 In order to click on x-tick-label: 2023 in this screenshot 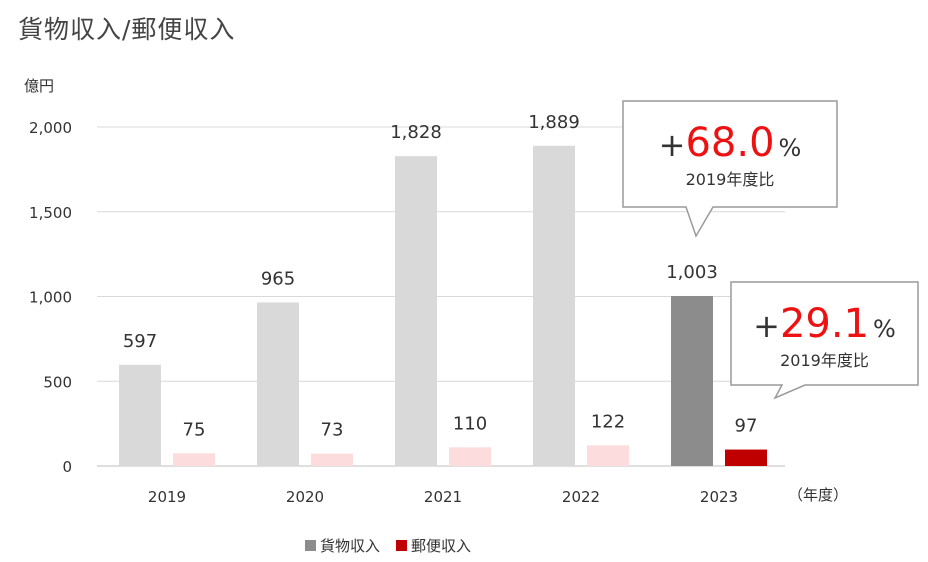, I will do `click(719, 497)`.